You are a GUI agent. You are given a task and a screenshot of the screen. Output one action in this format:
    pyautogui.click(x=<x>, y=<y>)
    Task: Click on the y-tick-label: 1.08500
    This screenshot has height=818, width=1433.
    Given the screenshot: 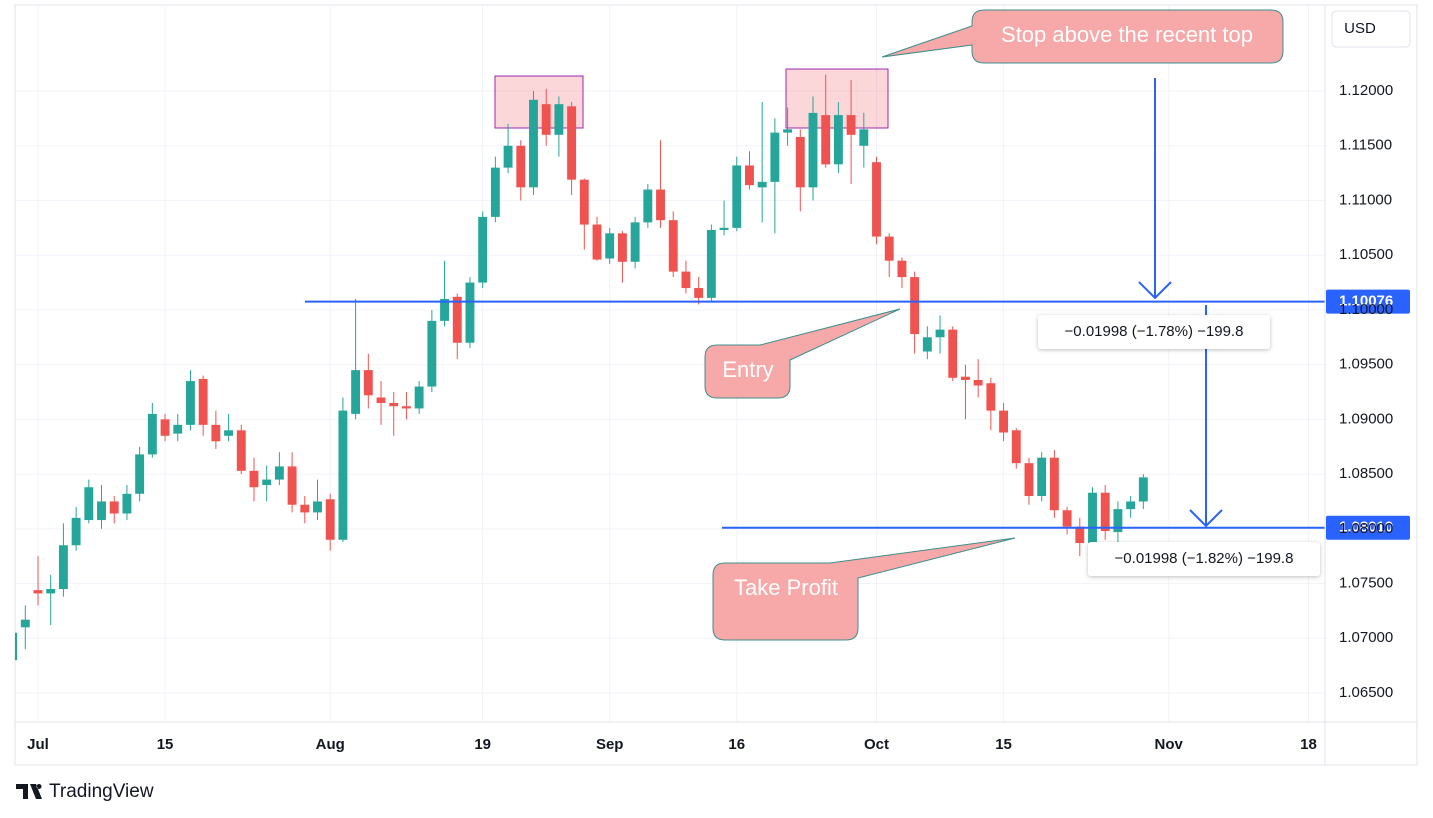 What is the action you would take?
    pyautogui.click(x=1366, y=473)
    